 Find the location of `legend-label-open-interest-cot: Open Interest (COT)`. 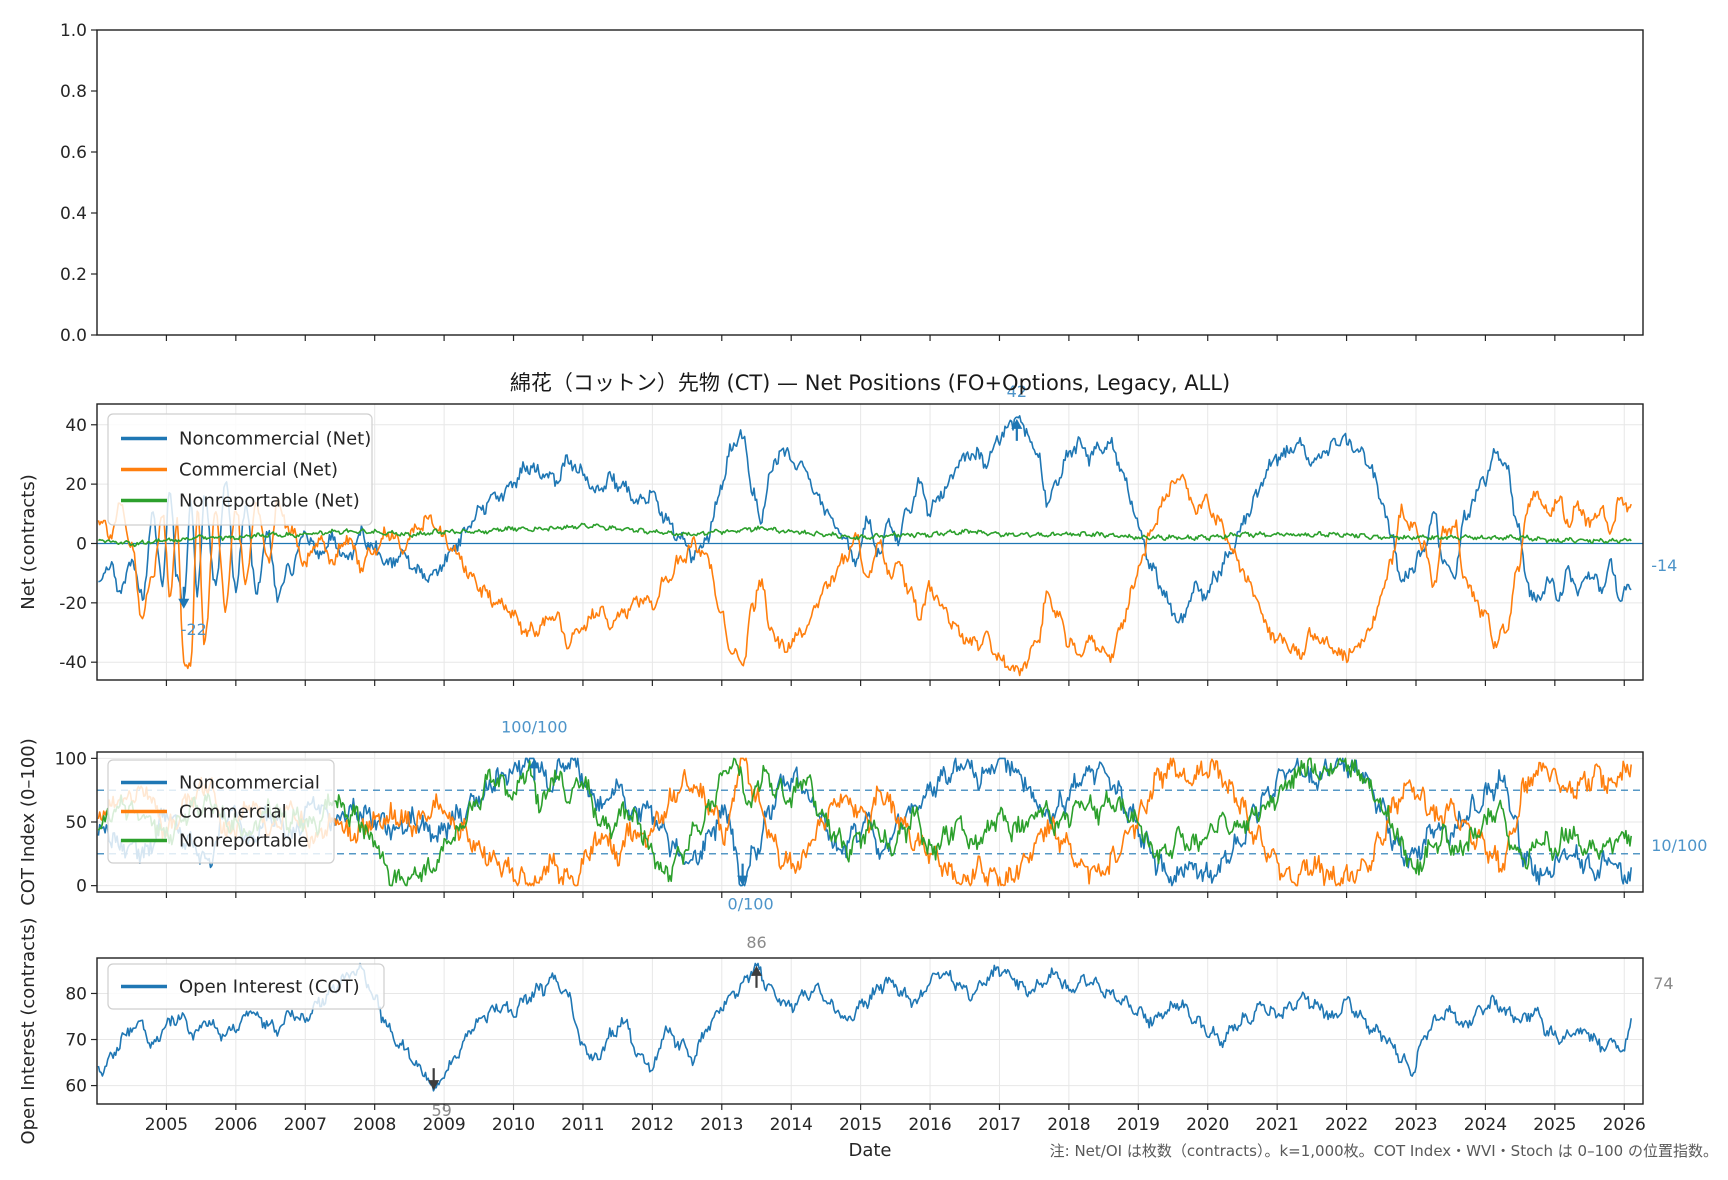

legend-label-open-interest-cot: Open Interest (COT) is located at coordinates (269, 987).